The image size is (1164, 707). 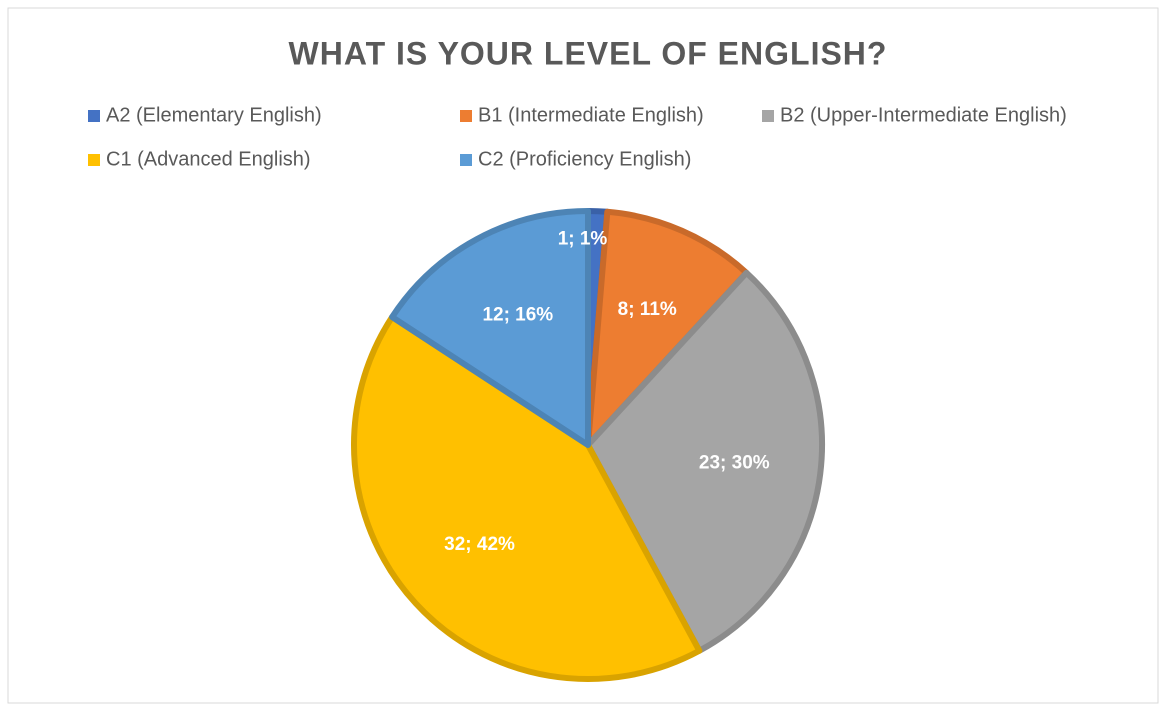 What do you see at coordinates (583, 238) in the screenshot?
I see `data-label: 1; 1%` at bounding box center [583, 238].